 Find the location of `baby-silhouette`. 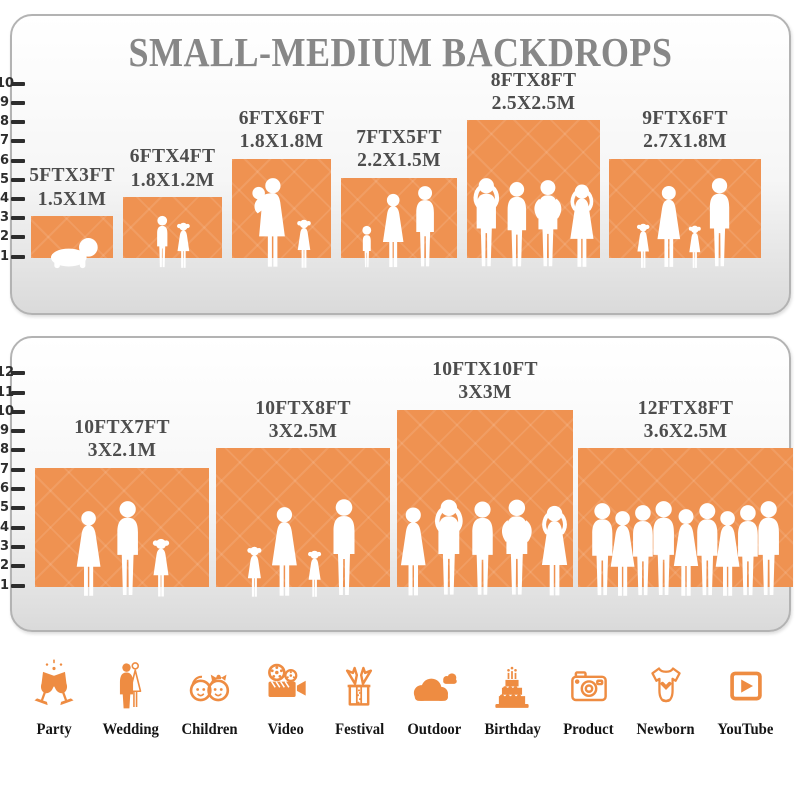

baby-silhouette is located at coordinates (74, 252).